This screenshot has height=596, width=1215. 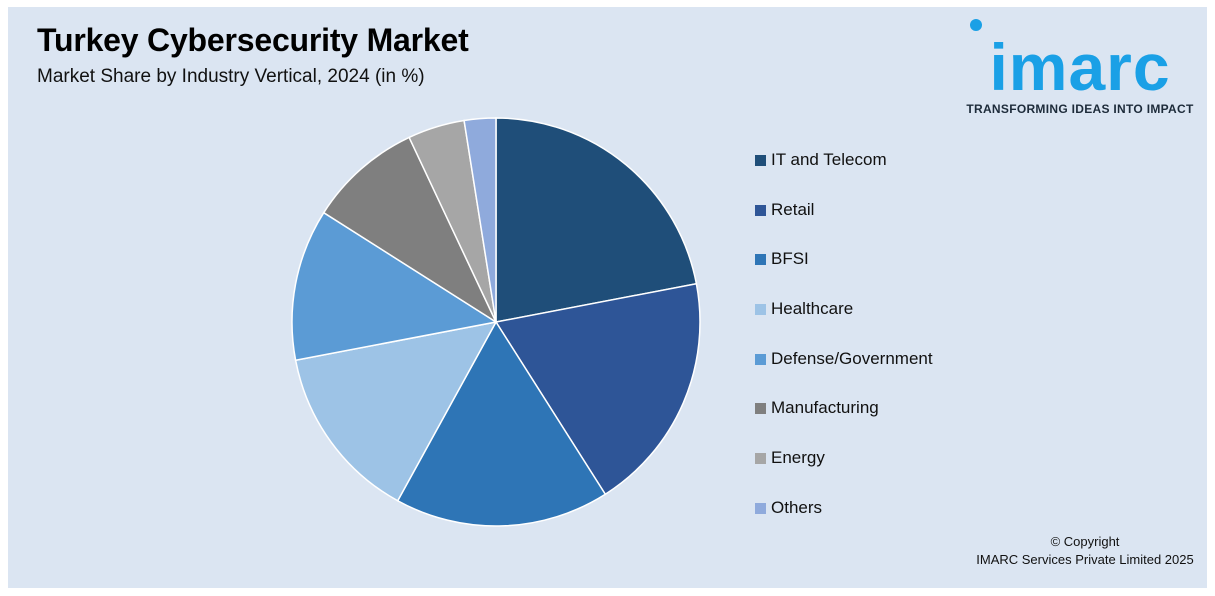 What do you see at coordinates (798, 458) in the screenshot?
I see `legend-label-energy: Energy` at bounding box center [798, 458].